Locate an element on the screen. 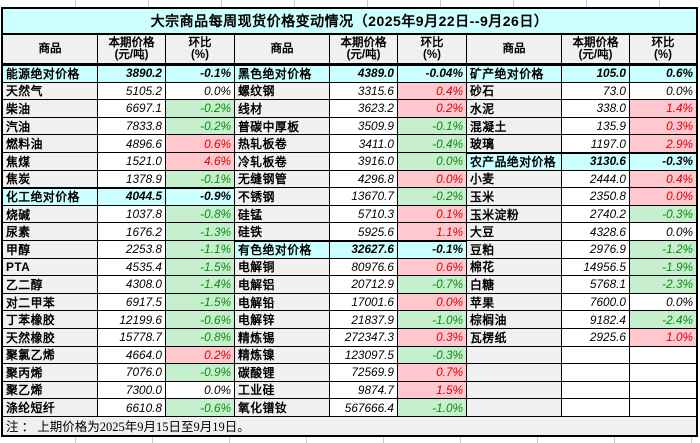  price-cell: 7833.8 is located at coordinates (132, 126).